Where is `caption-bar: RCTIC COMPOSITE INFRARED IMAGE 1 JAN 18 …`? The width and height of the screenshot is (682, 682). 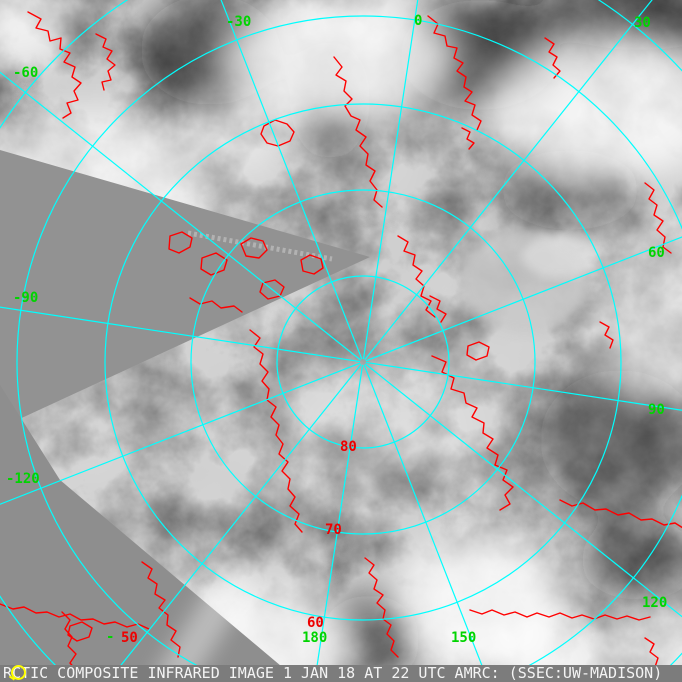 caption-bar: RCTIC COMPOSITE INFRARED IMAGE 1 JAN 18 … is located at coordinates (341, 673).